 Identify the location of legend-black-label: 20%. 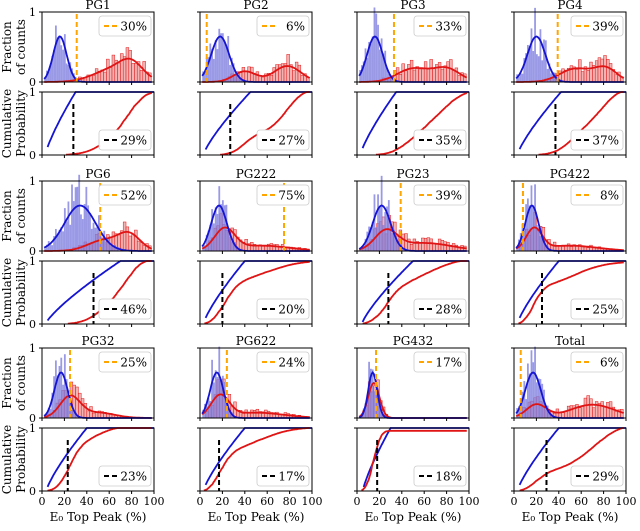
(291, 310).